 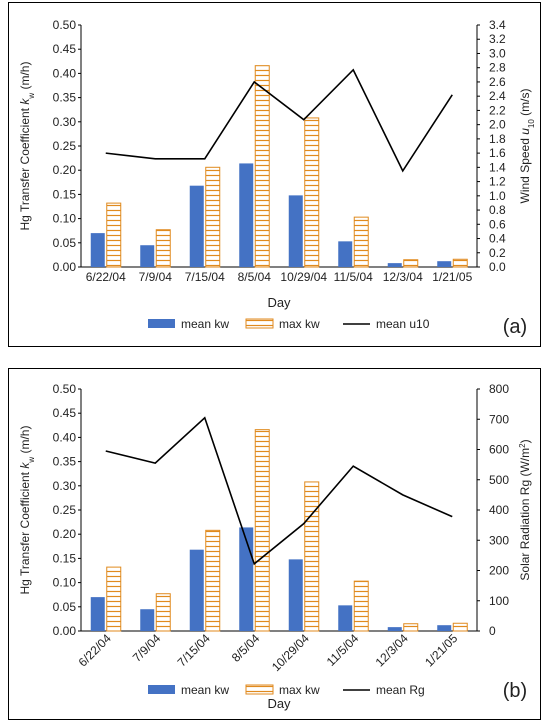 I want to click on y2-tick-label: 500, so click(x=499, y=480).